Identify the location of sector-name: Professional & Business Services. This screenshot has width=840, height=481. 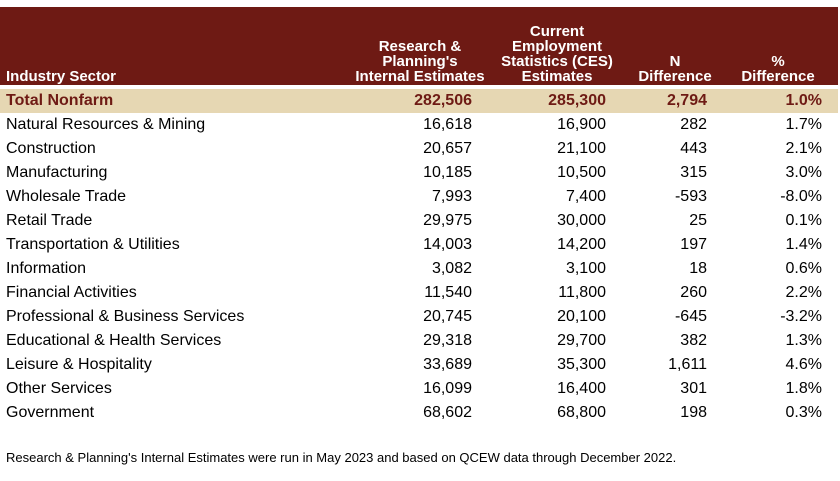
(125, 316).